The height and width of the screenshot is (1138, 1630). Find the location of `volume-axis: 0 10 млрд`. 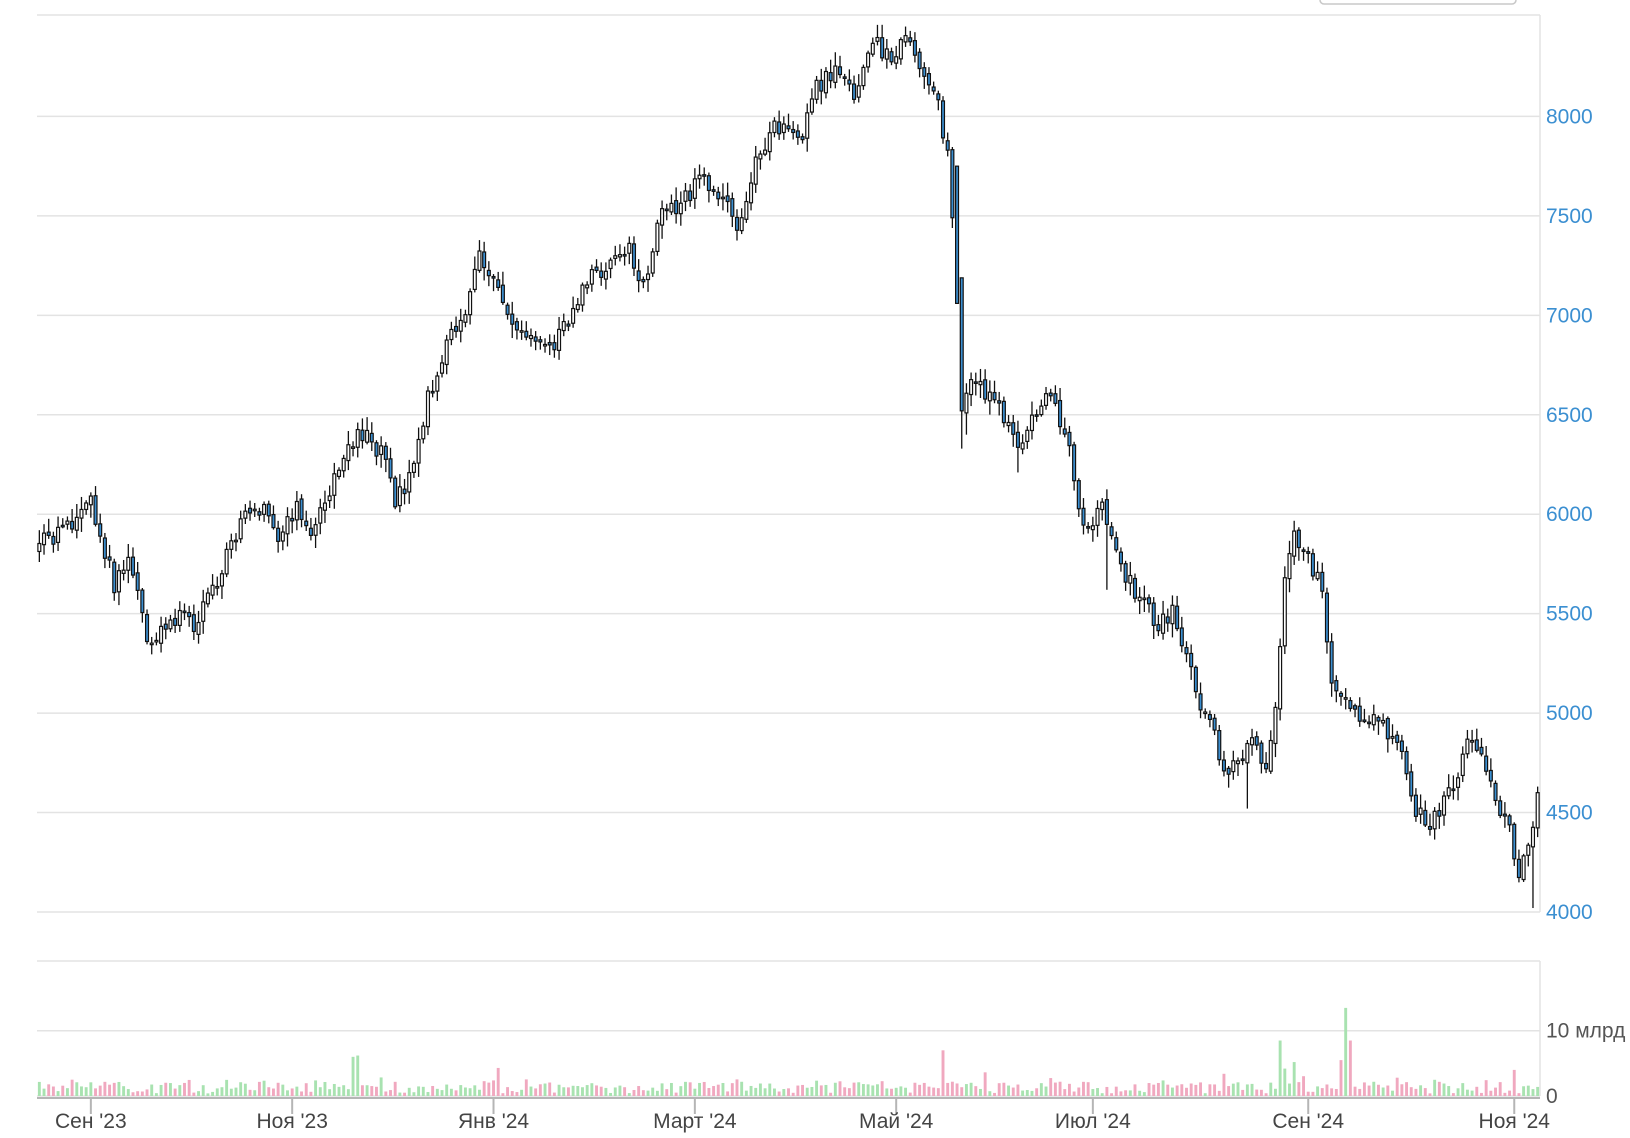

volume-axis: 0 10 млрд is located at coordinates (1585, 1064).